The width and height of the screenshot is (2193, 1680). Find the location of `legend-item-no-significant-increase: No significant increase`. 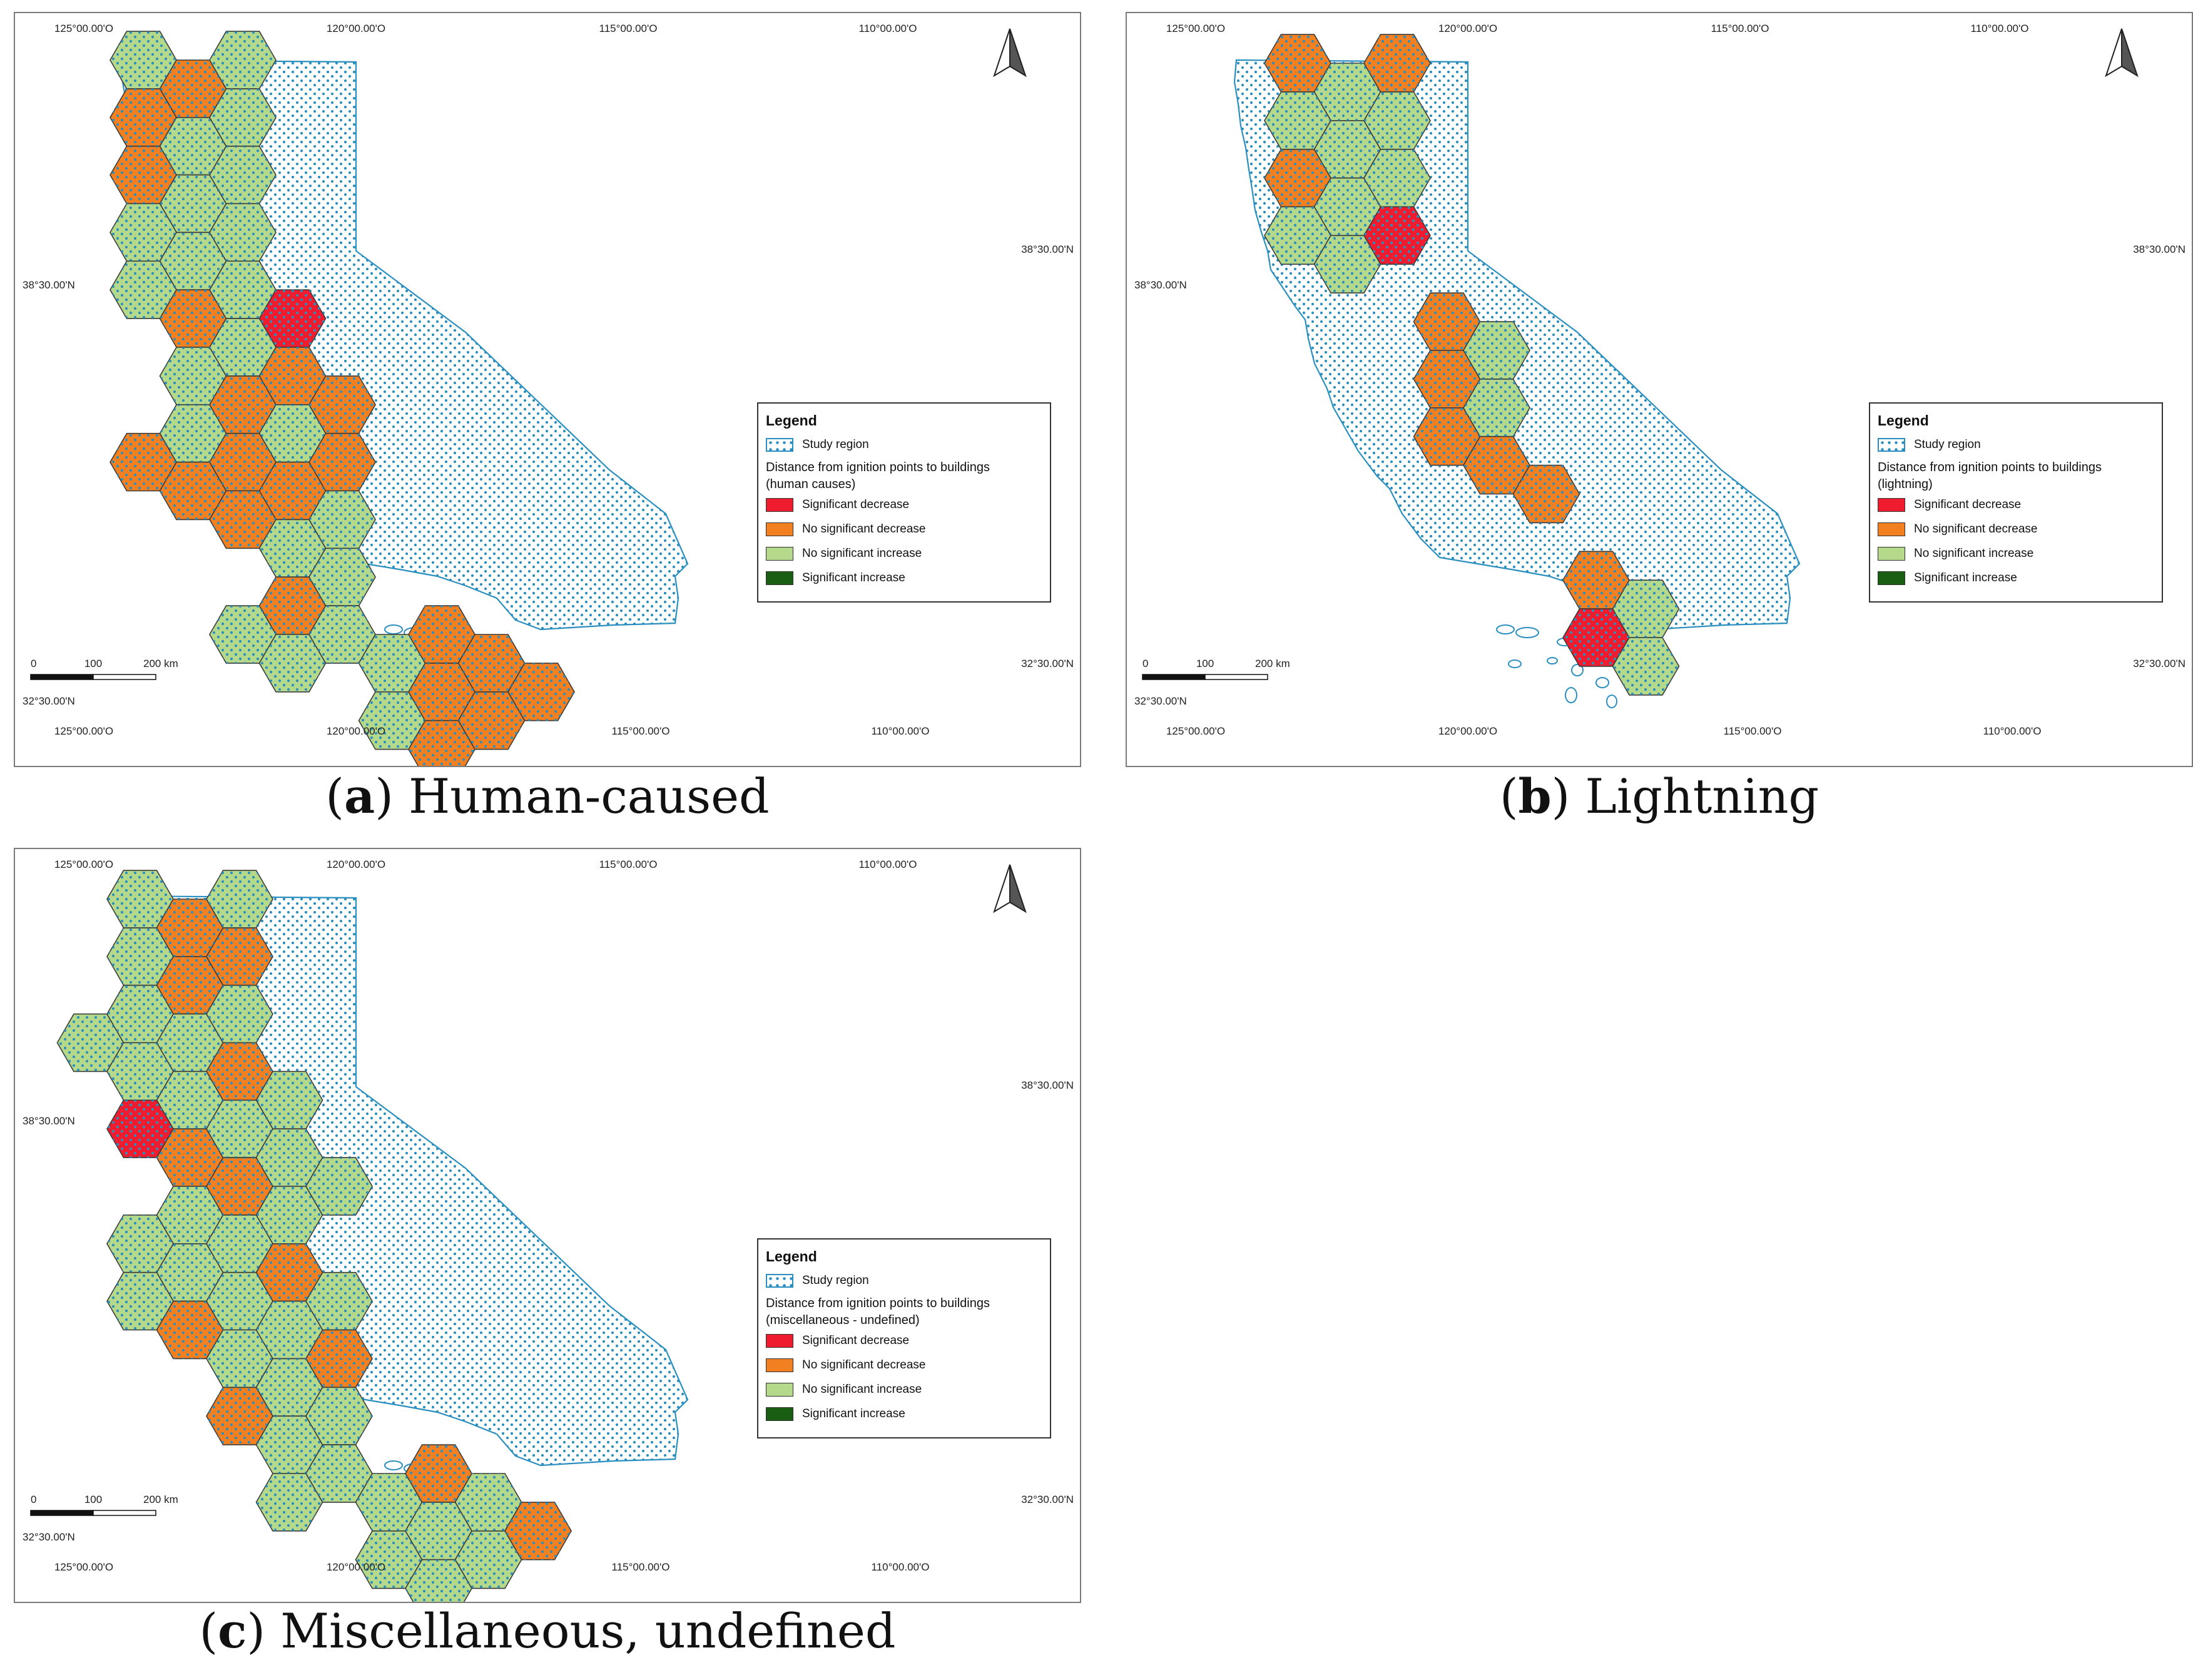

legend-item-no-significant-increase: No significant increase is located at coordinates (905, 1390).